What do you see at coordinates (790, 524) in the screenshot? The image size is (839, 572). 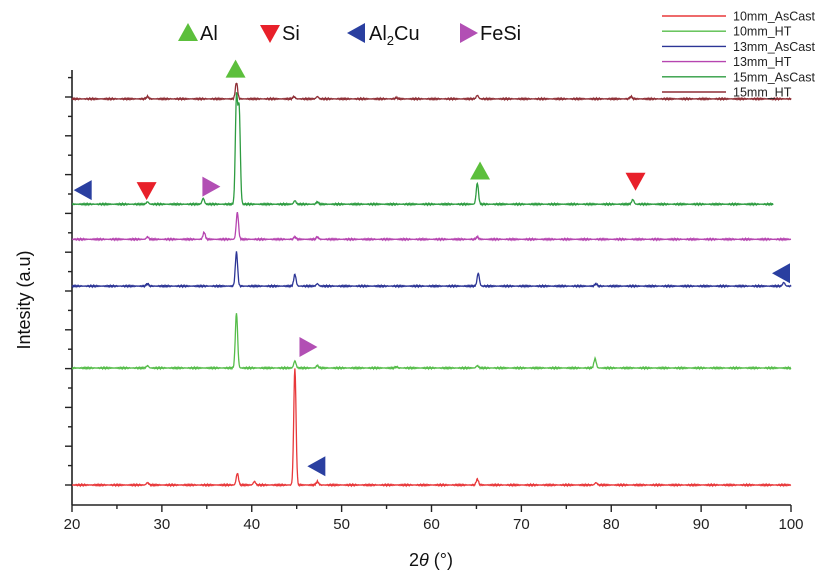 I see `x-tick-label: 100` at bounding box center [790, 524].